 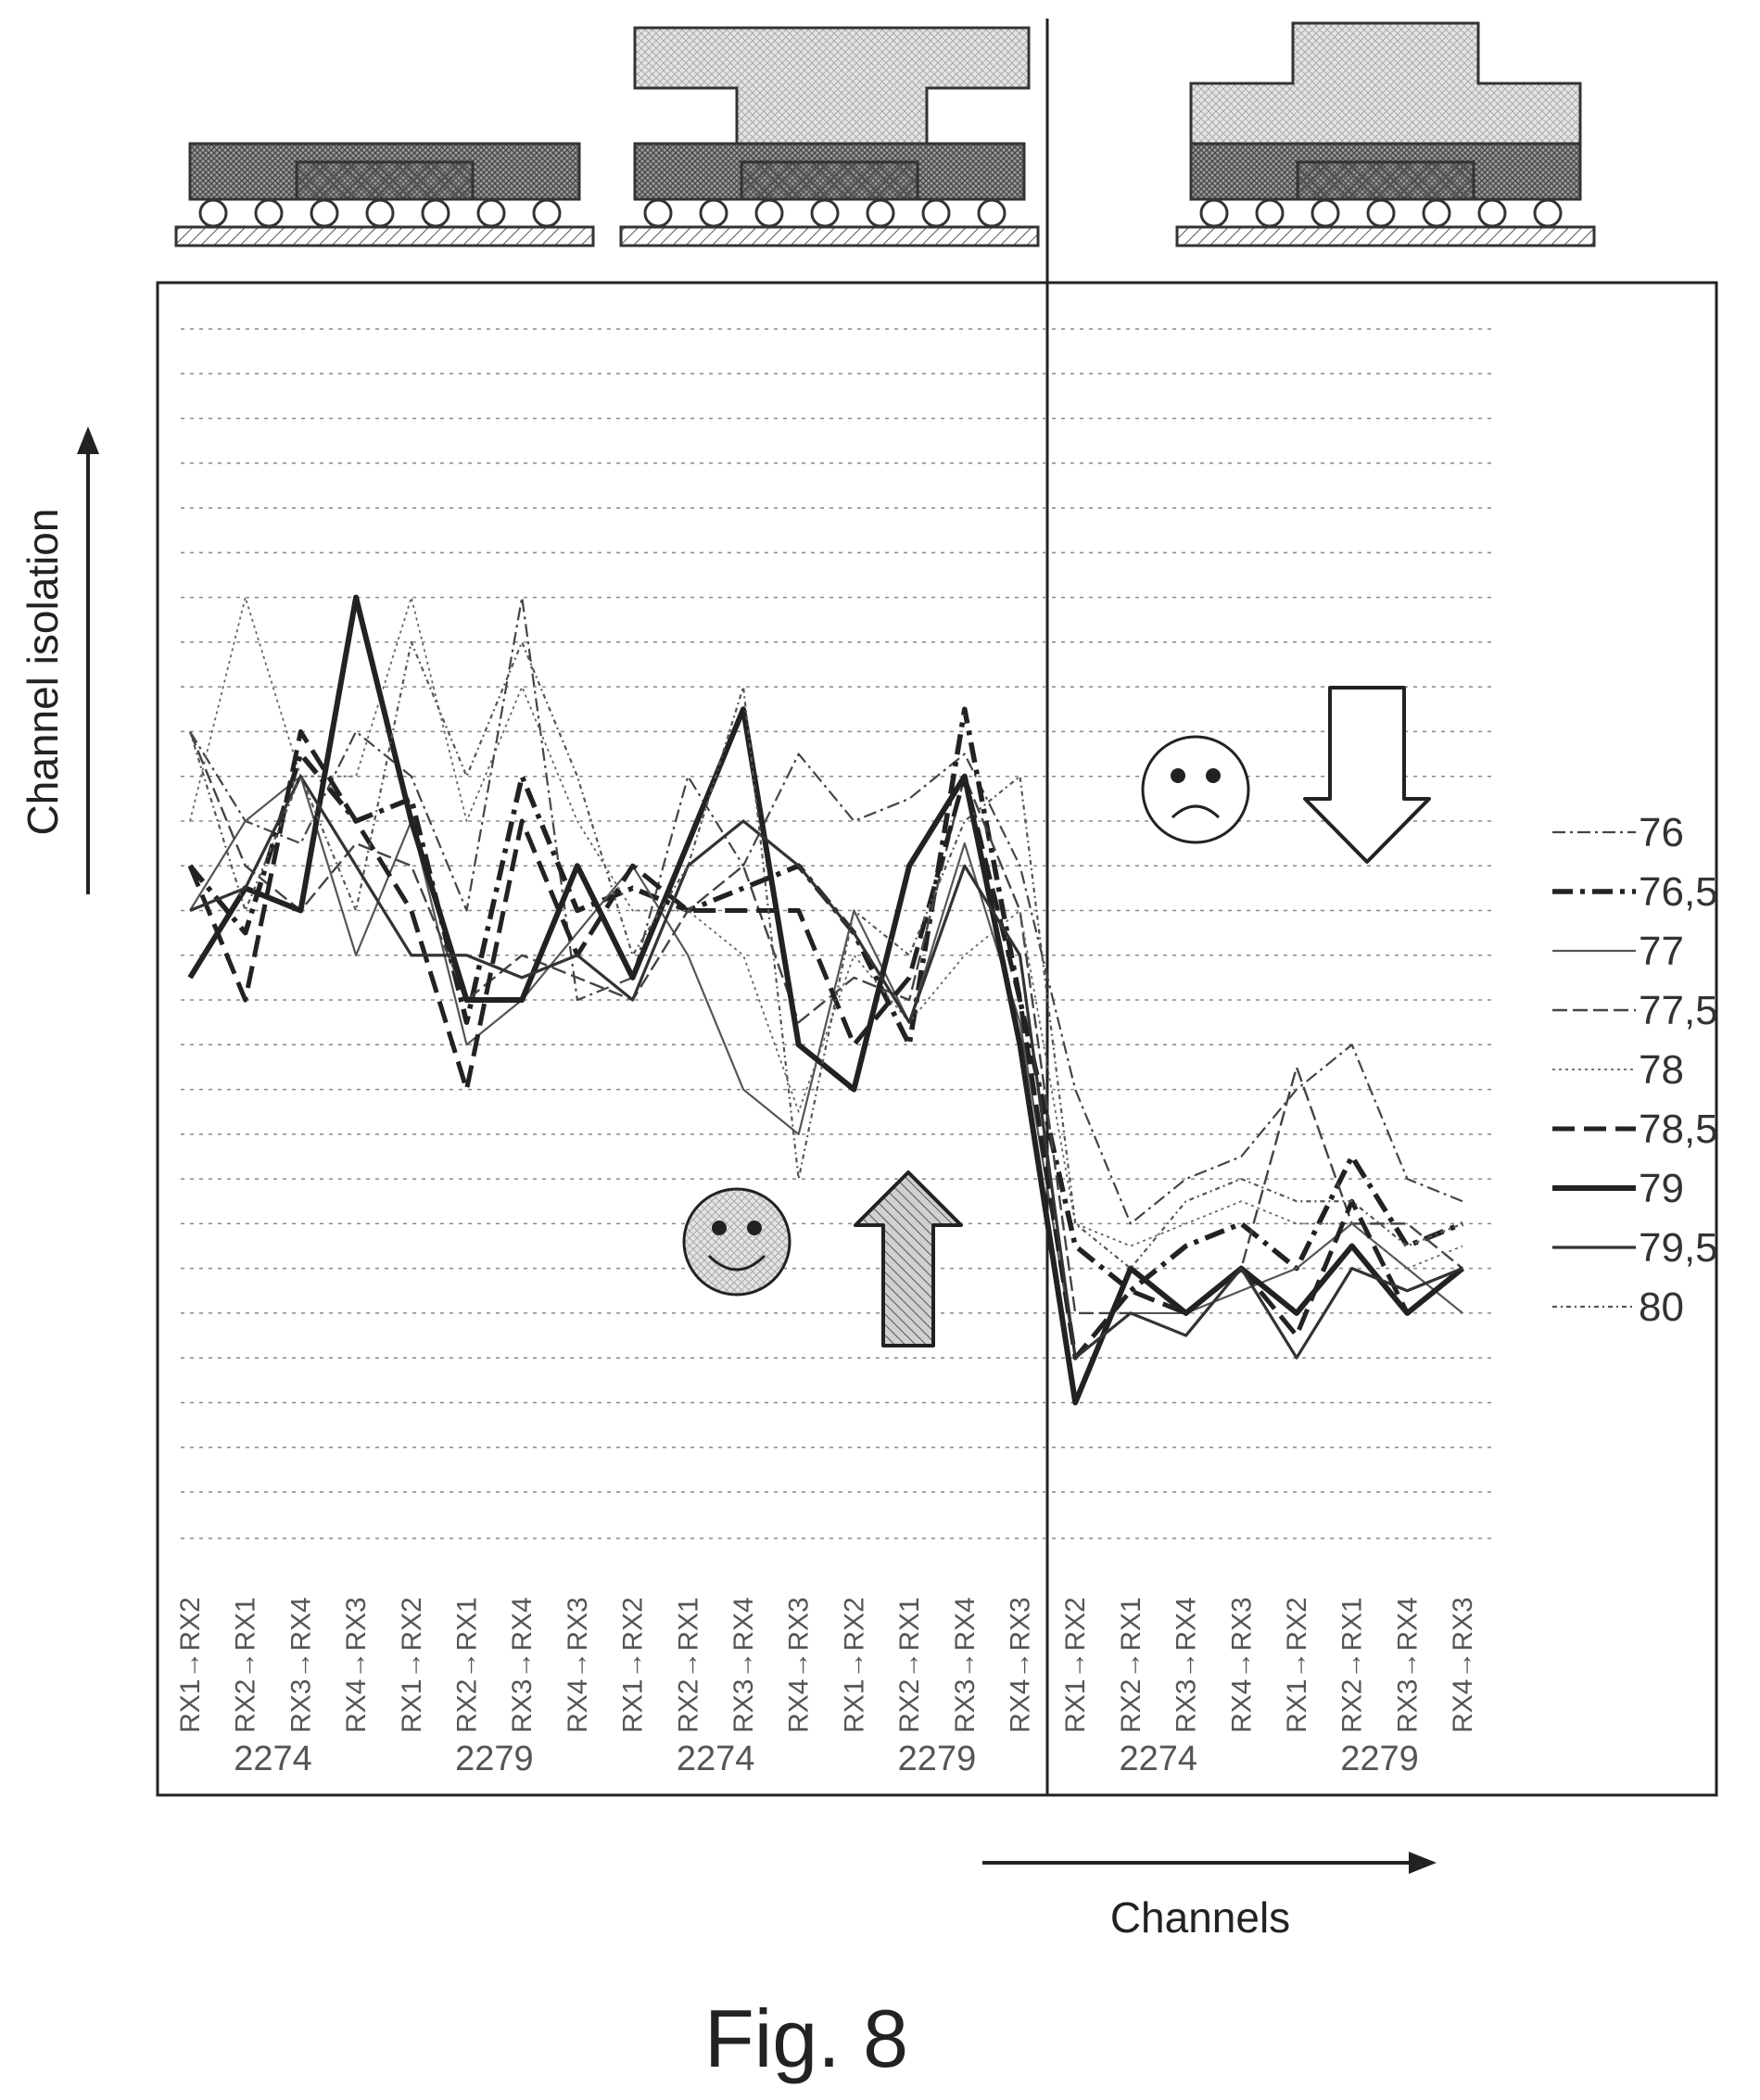 I want to click on package-with-integrated-lid-icon, so click(x=1385, y=134).